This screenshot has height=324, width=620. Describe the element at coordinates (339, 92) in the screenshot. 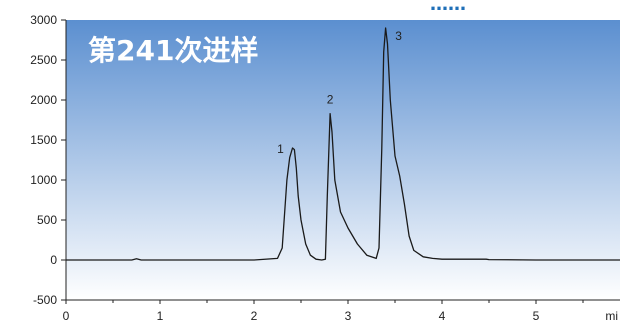

I see `peak-labels: 1 2 3` at that location.